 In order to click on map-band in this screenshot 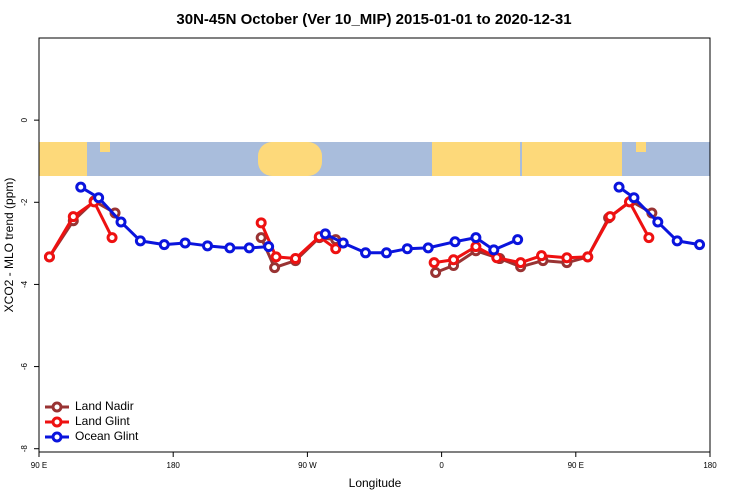, I will do `click(374, 159)`.